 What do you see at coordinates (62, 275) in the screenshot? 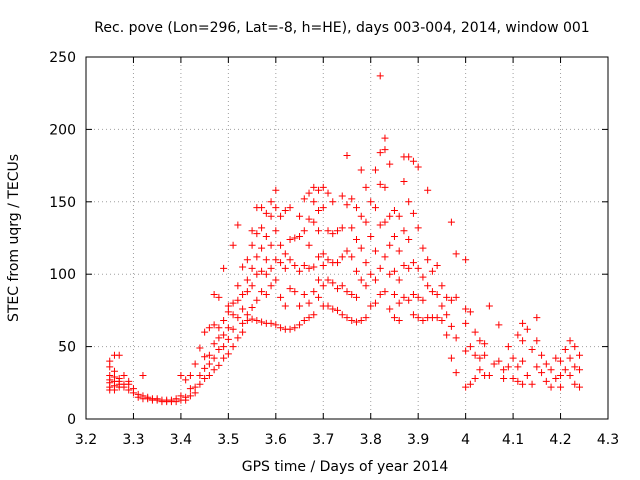
I see `y-tick-label: 100` at bounding box center [62, 275].